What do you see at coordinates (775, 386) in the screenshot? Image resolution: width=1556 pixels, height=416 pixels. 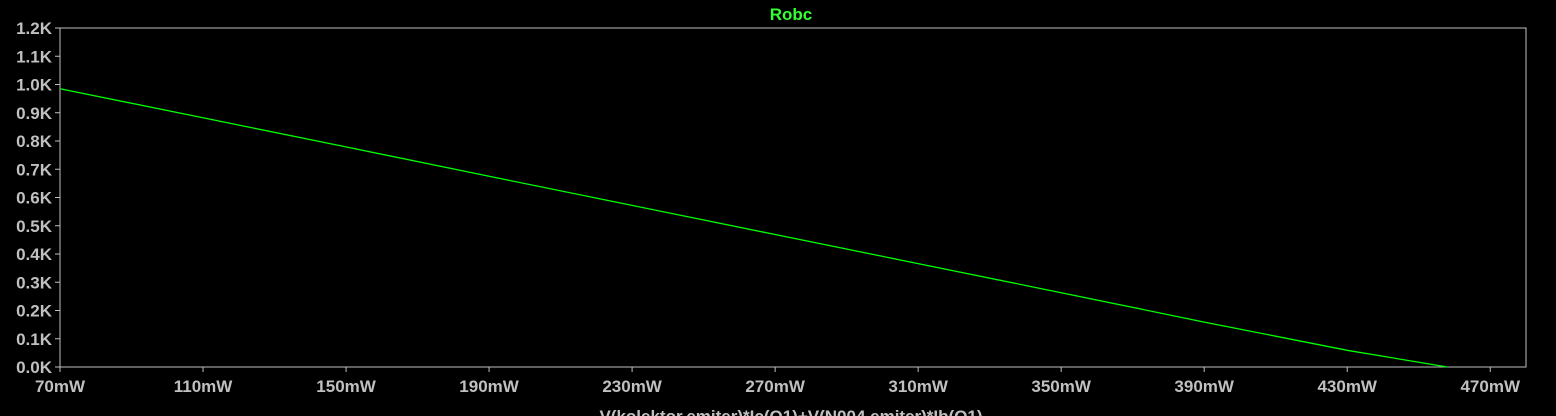 I see `x-tick-label: 270mW` at bounding box center [775, 386].